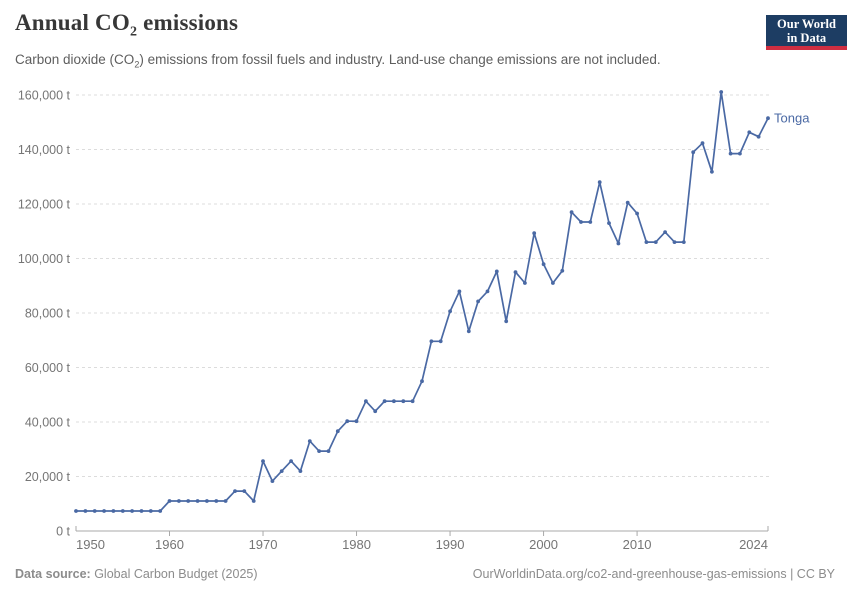 The height and width of the screenshot is (600, 850). Describe the element at coordinates (53, 574) in the screenshot. I see `data-source-label: Data source:` at that location.